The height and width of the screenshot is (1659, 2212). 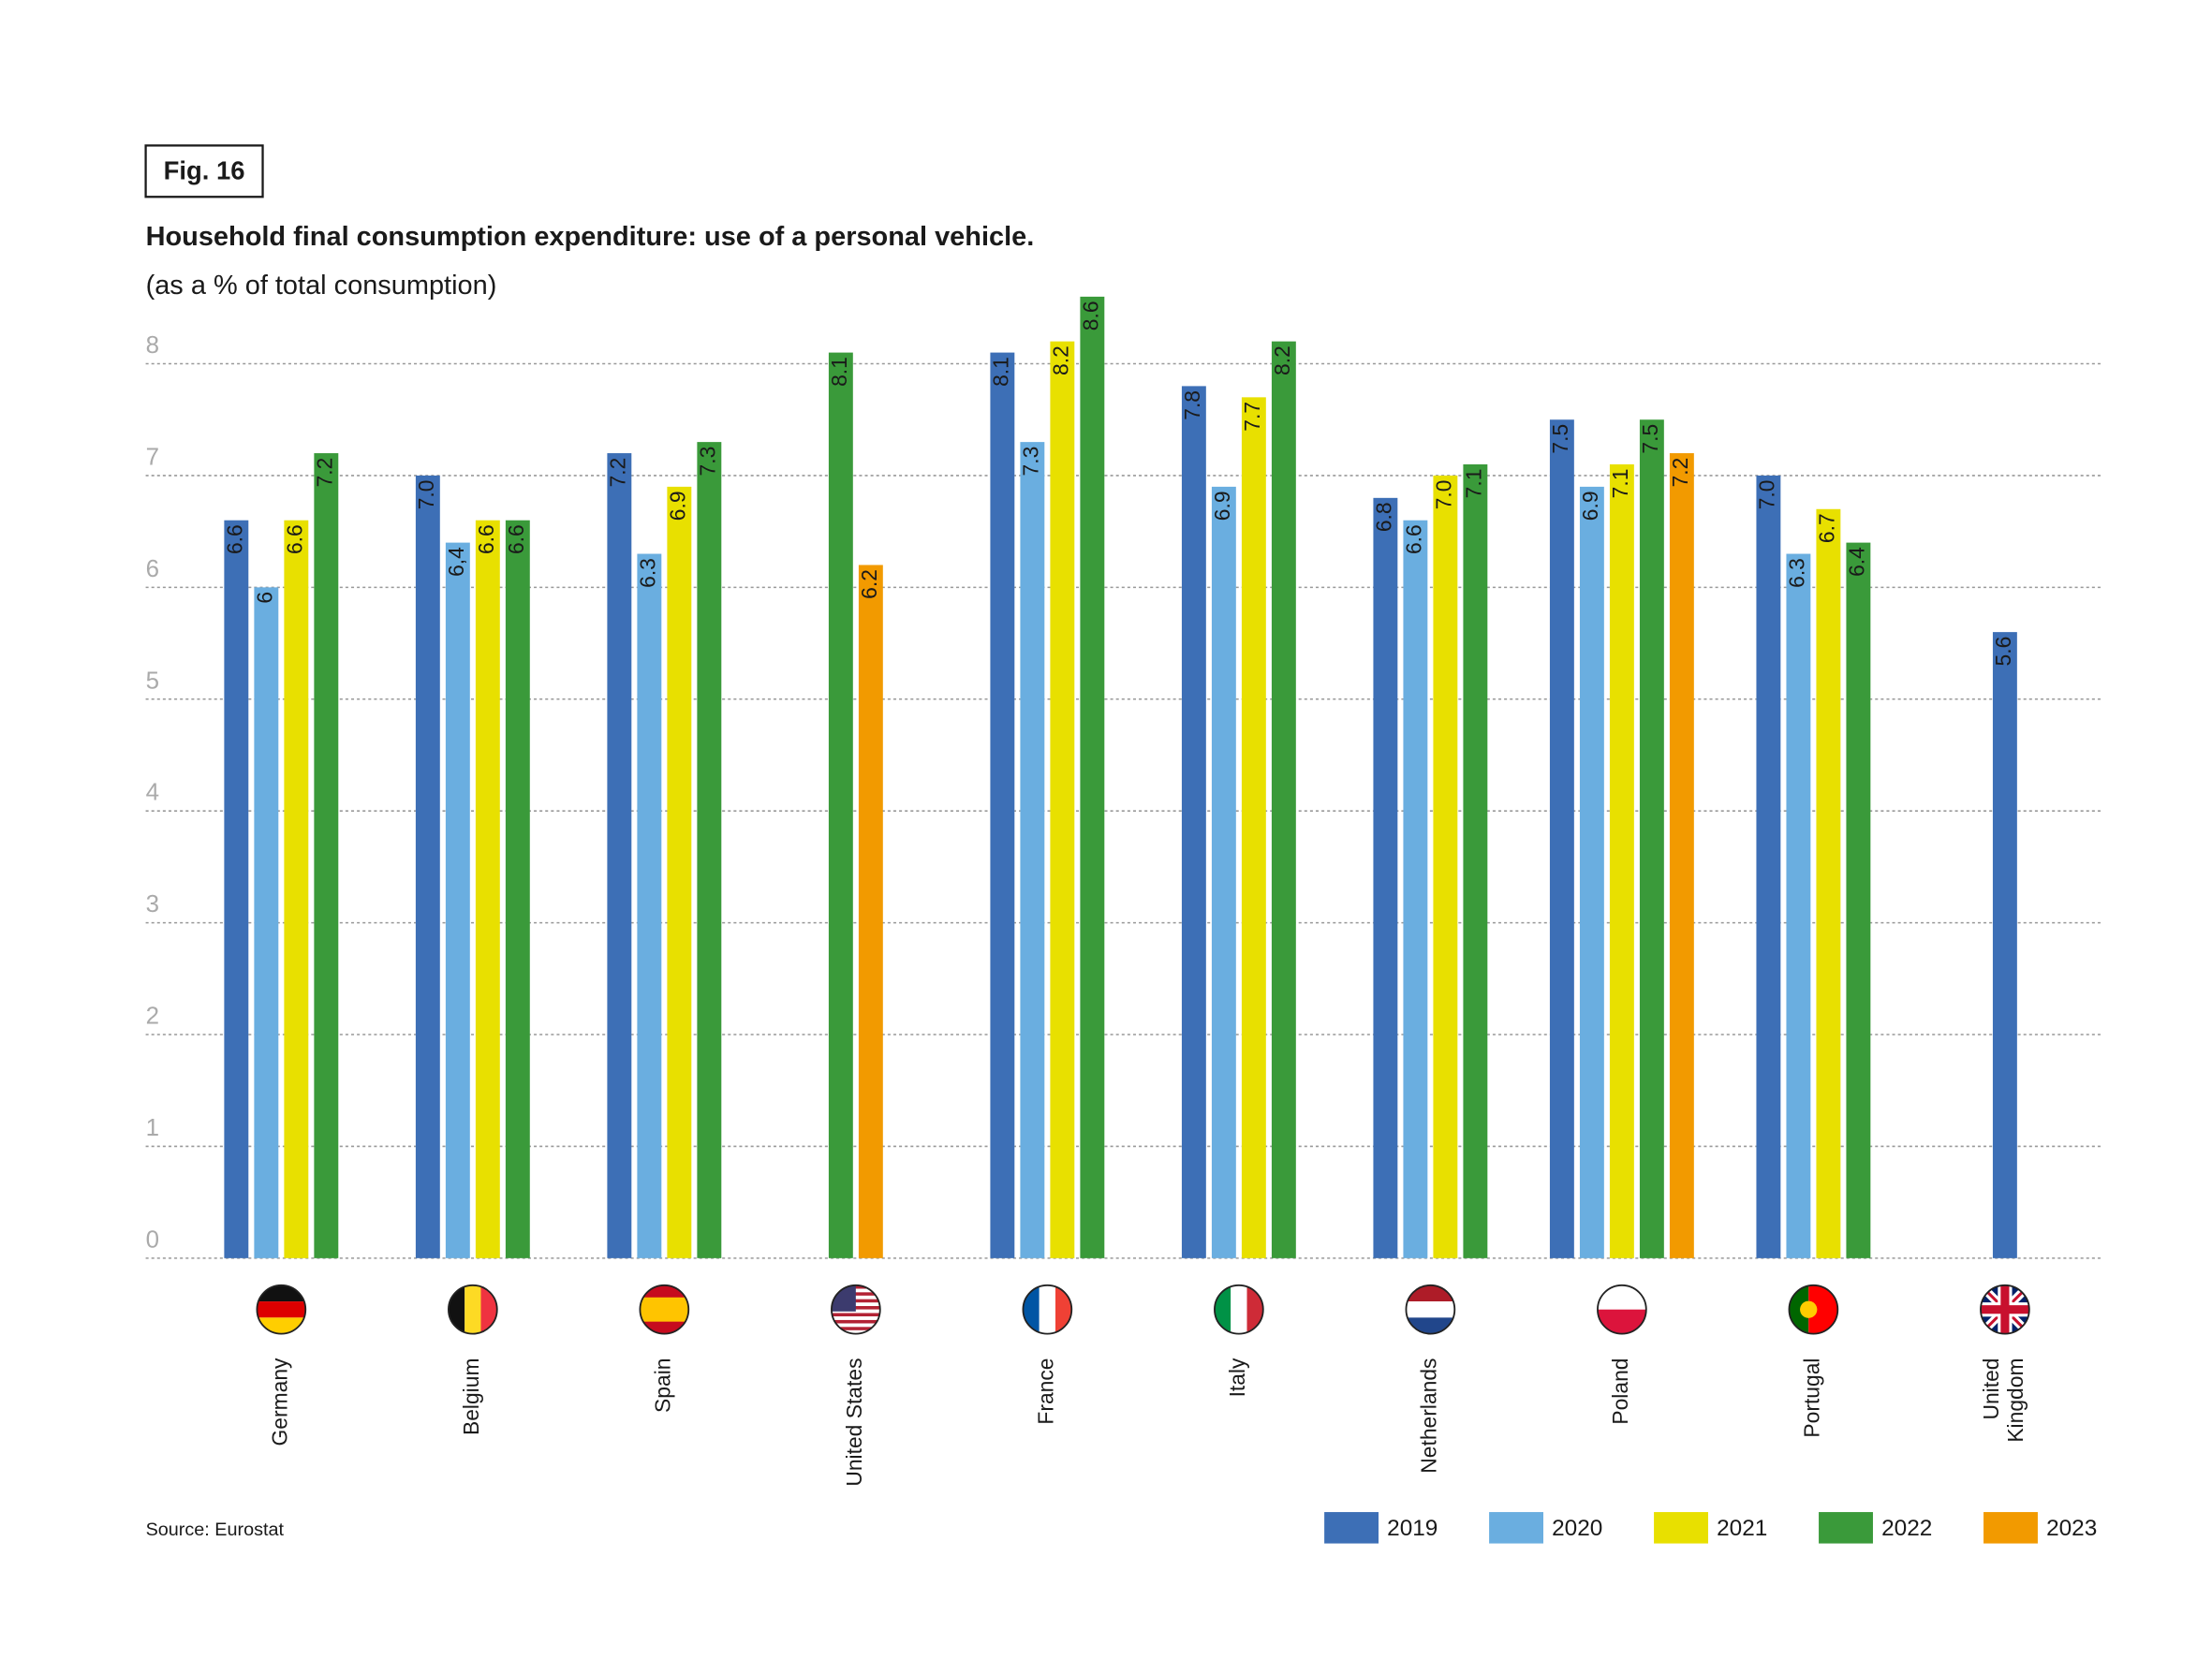 I want to click on value-label: 6,4, so click(x=456, y=562).